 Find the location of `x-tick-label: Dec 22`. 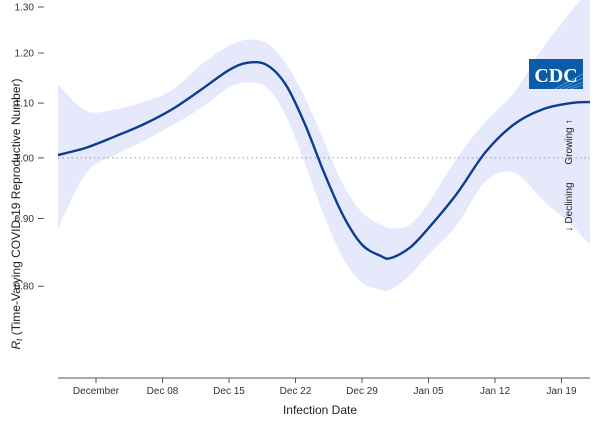

x-tick-label: Dec 22 is located at coordinates (296, 391).